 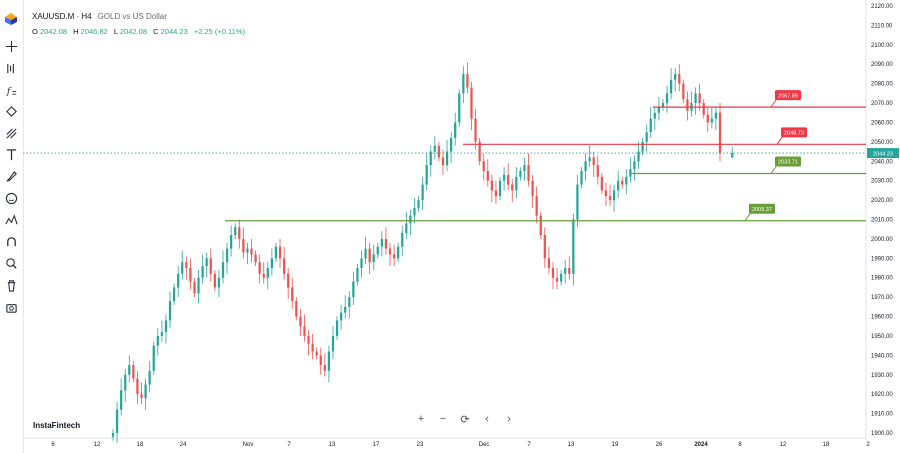 I want to click on fib-icon: f, so click(x=11, y=90).